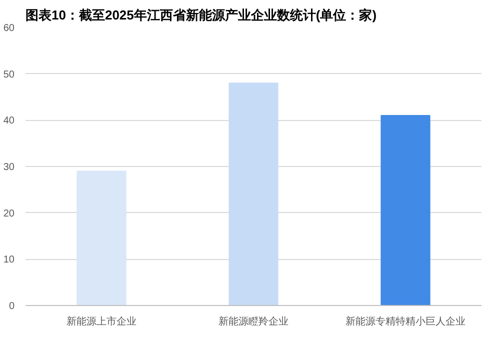  What do you see at coordinates (406, 322) in the screenshot?
I see `x-tick-label: 新能源专精特精小巨人企业` at bounding box center [406, 322].